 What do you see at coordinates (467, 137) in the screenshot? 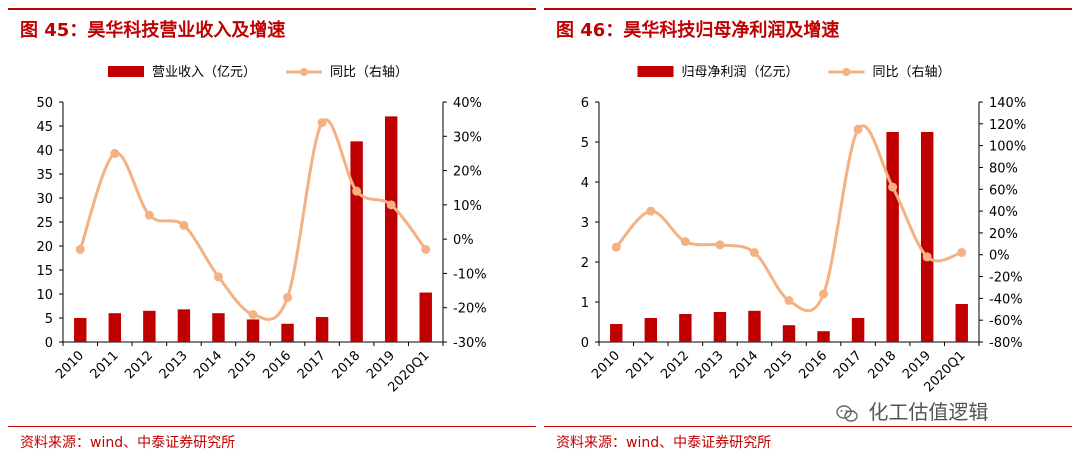
I see `right-axis-tick-label: 30%` at bounding box center [467, 137].